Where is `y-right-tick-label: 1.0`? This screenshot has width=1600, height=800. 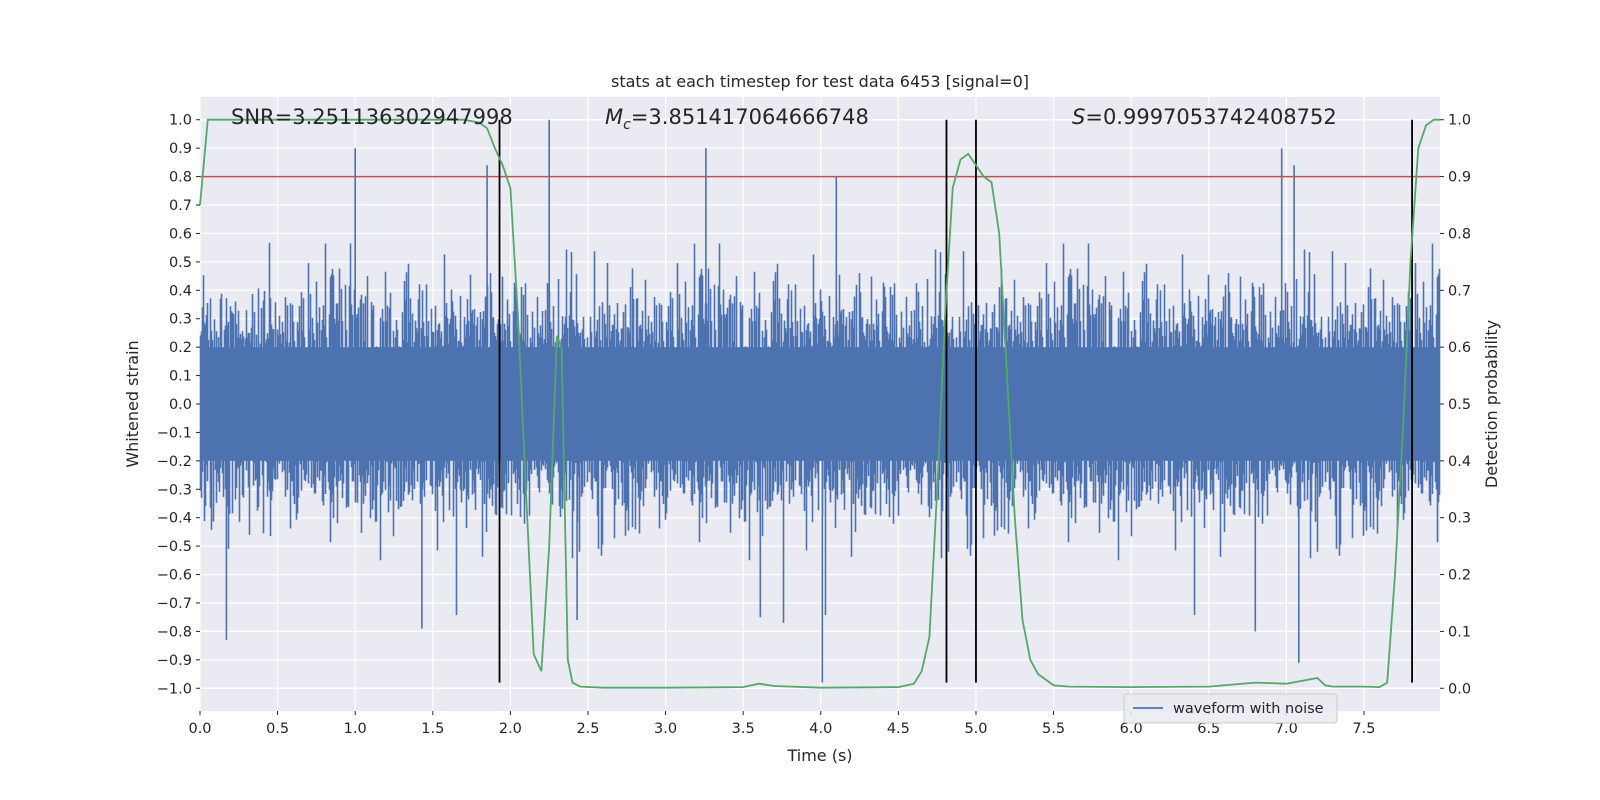
y-right-tick-label: 1.0 is located at coordinates (1459, 121).